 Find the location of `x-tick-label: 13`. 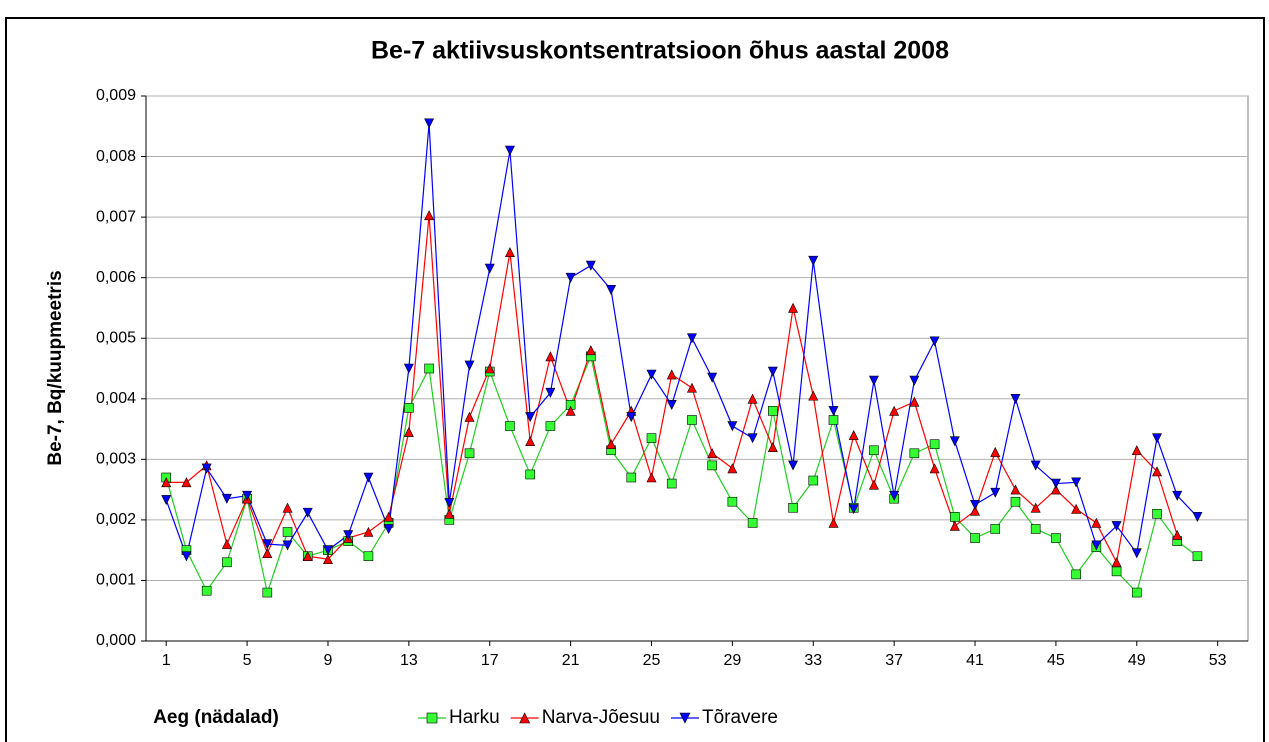

x-tick-label: 13 is located at coordinates (409, 660).